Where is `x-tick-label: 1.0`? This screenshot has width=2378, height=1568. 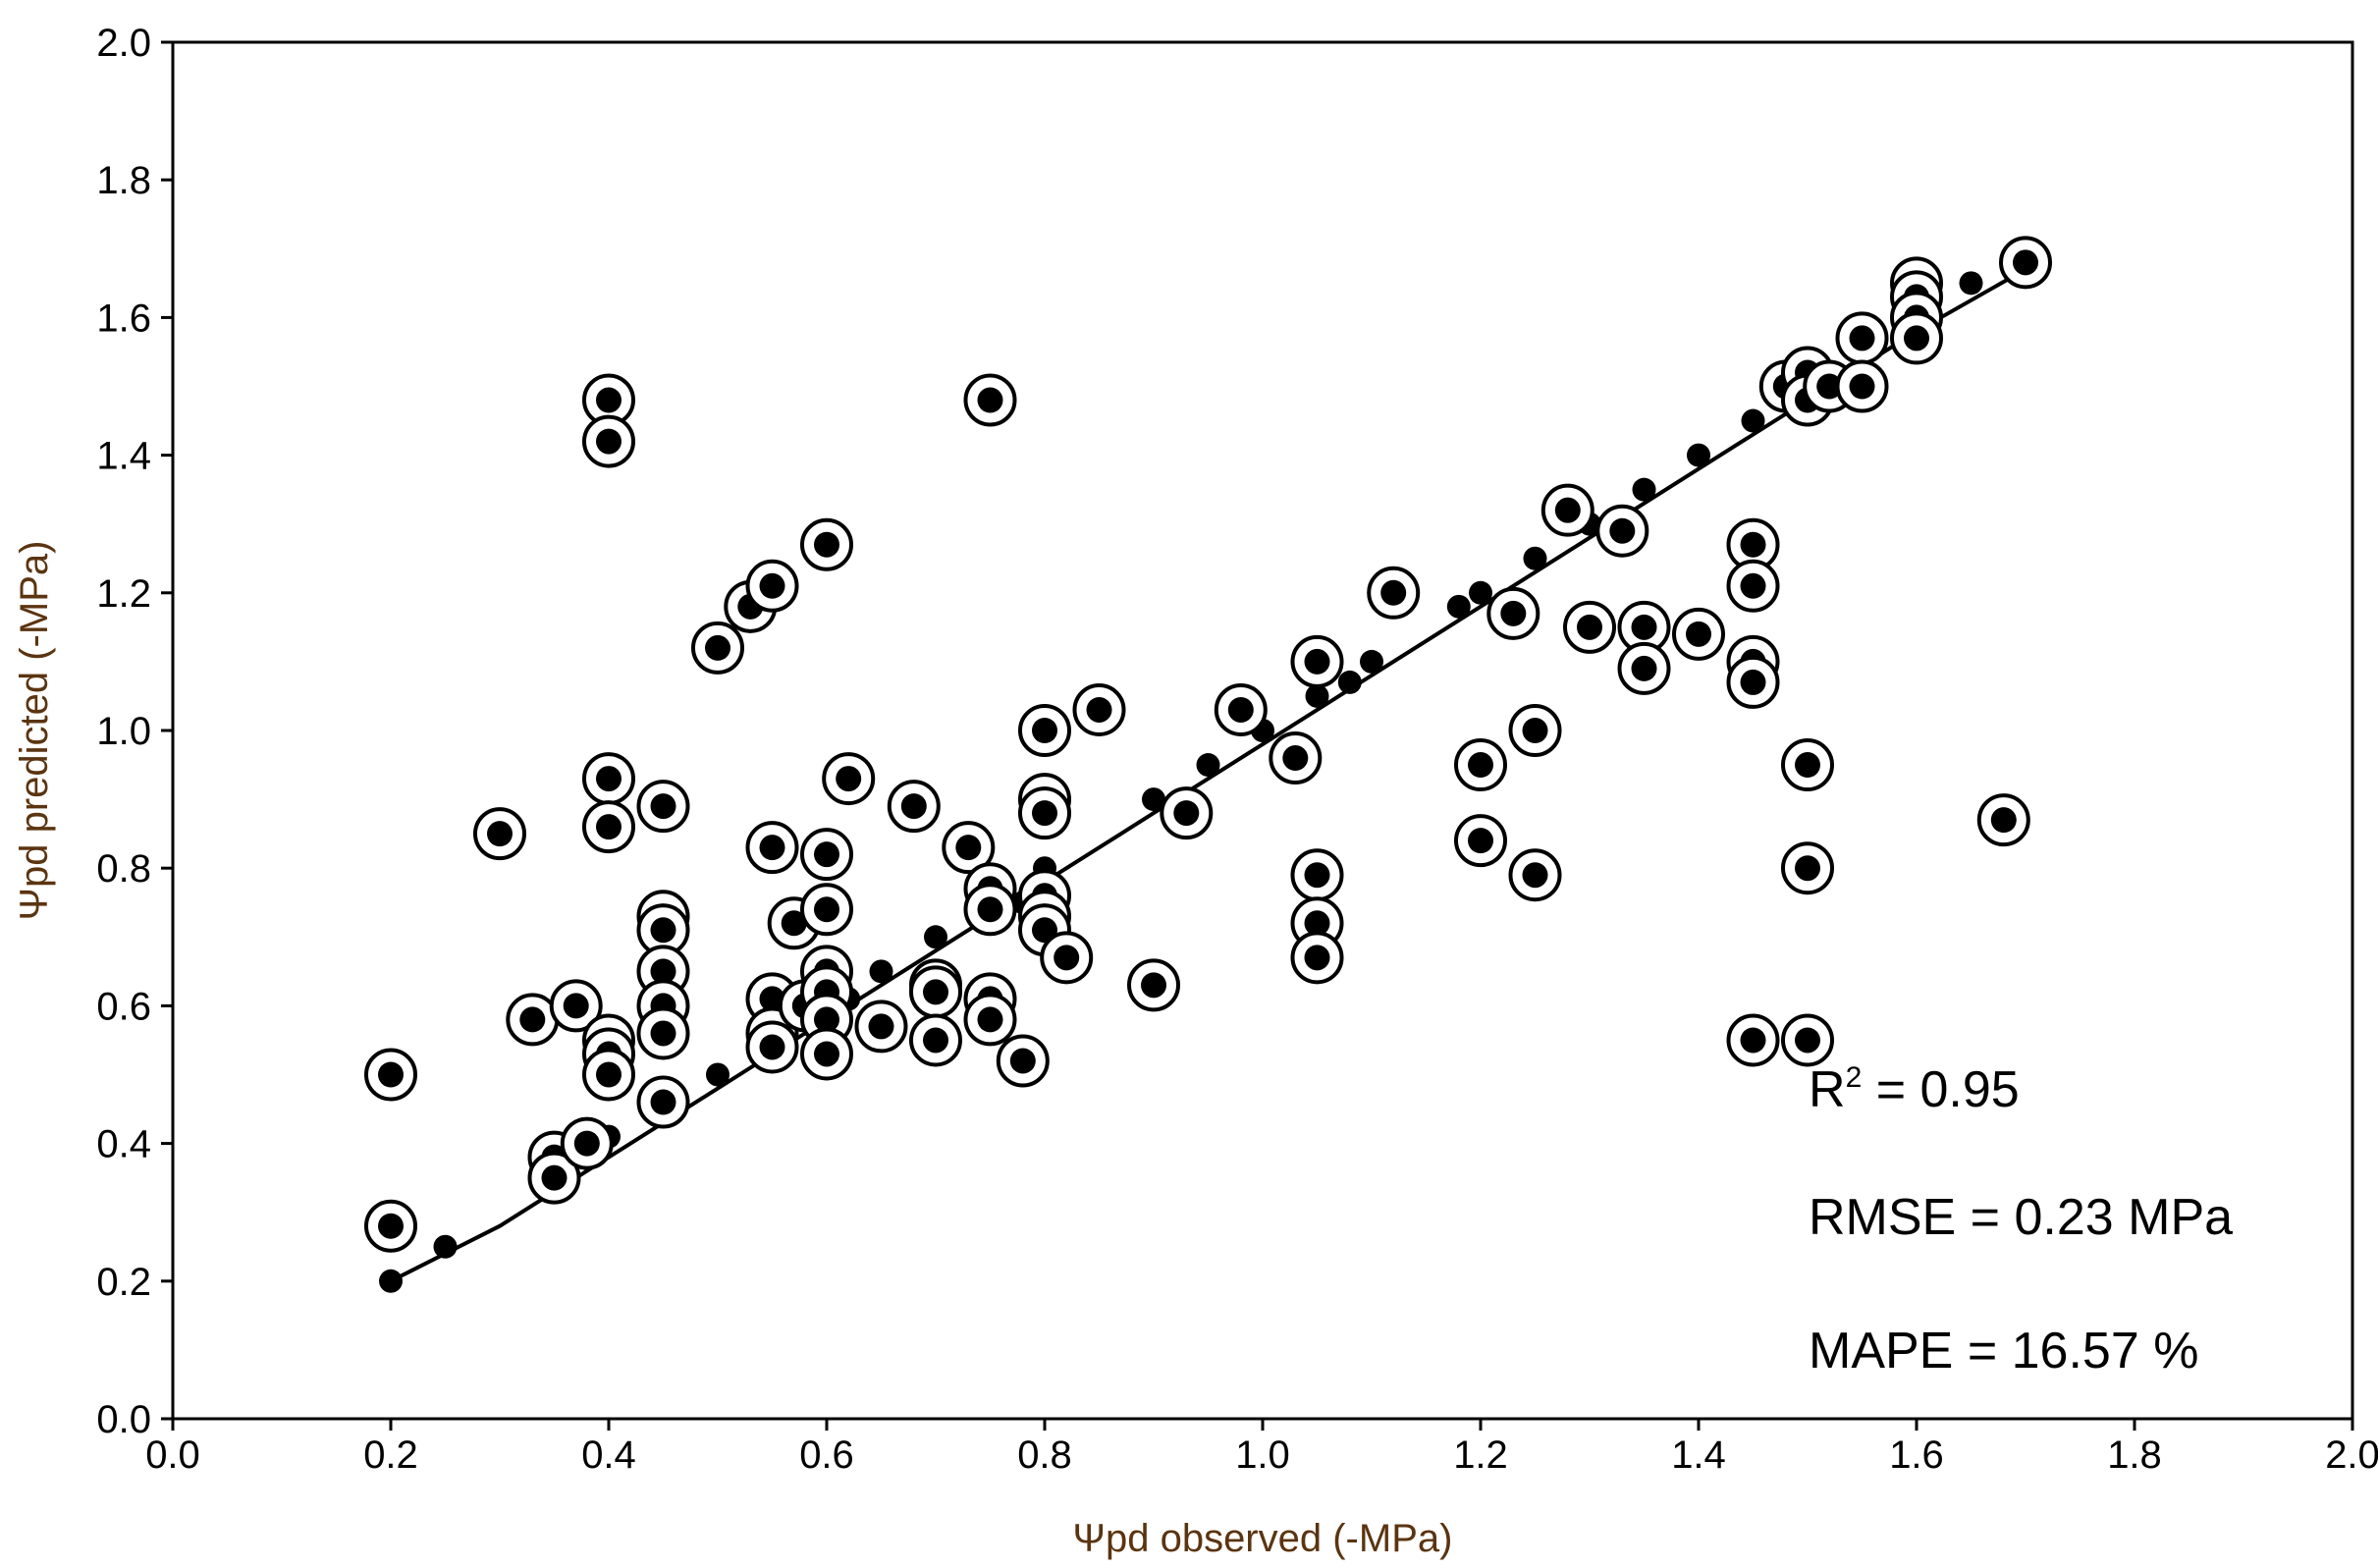 x-tick-label: 1.0 is located at coordinates (1262, 1455).